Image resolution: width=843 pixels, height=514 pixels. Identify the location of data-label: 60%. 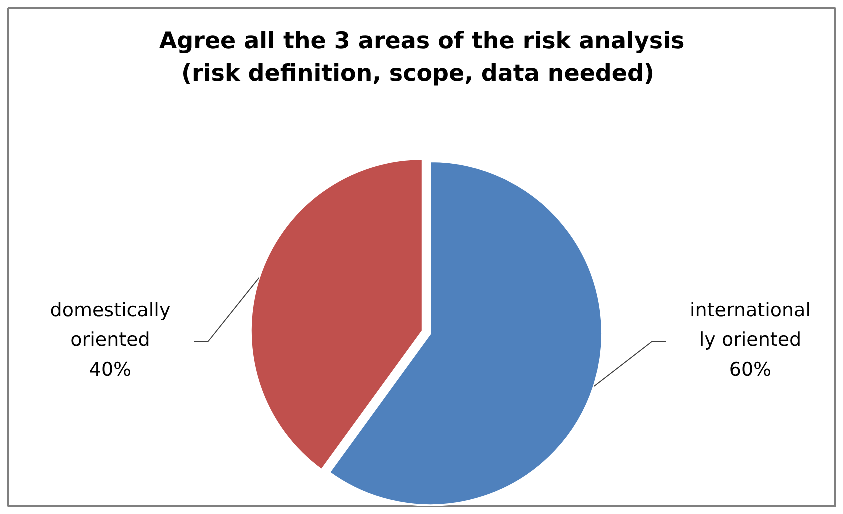
(750, 369).